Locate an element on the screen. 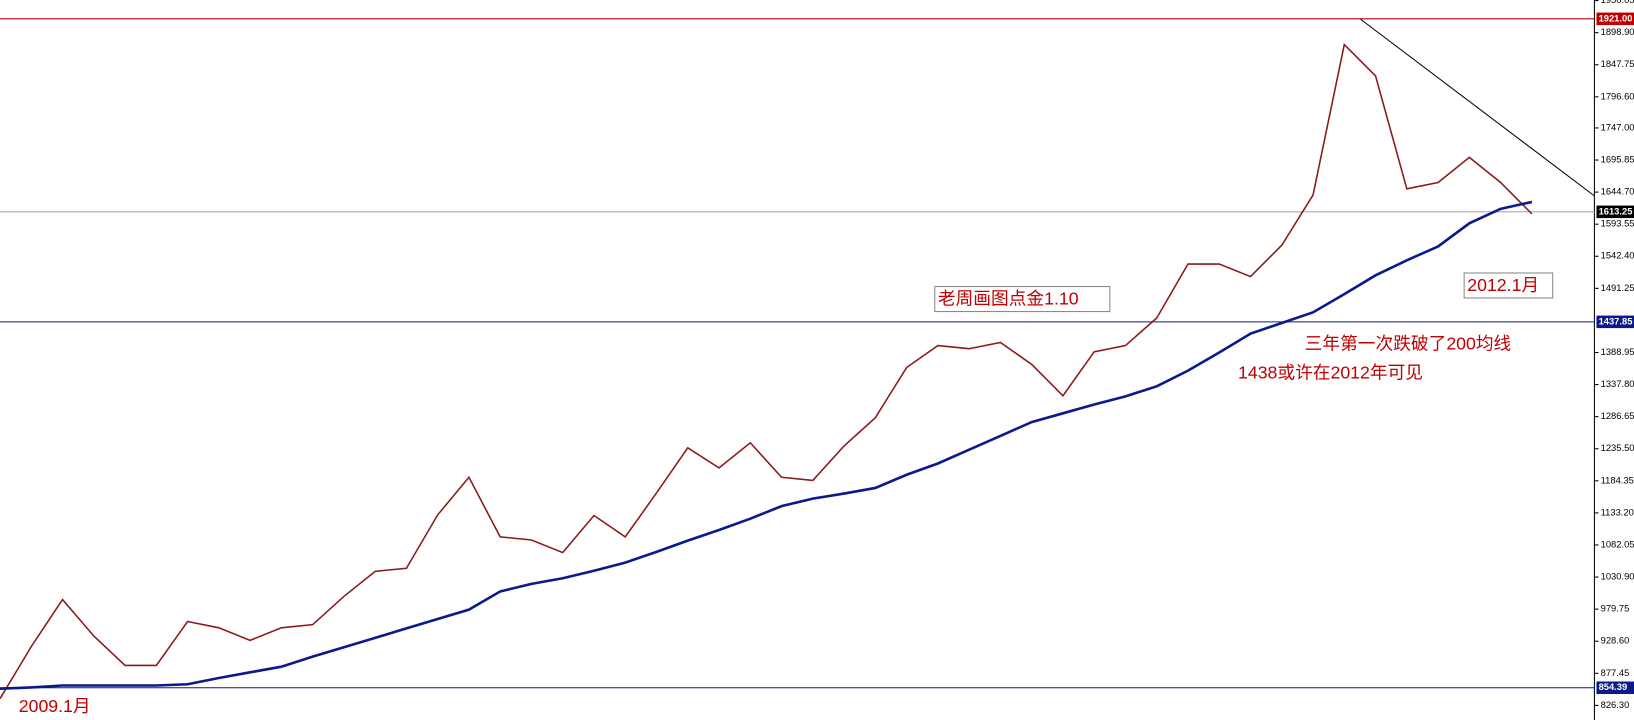  level-label: 1613.25 is located at coordinates (1616, 211).